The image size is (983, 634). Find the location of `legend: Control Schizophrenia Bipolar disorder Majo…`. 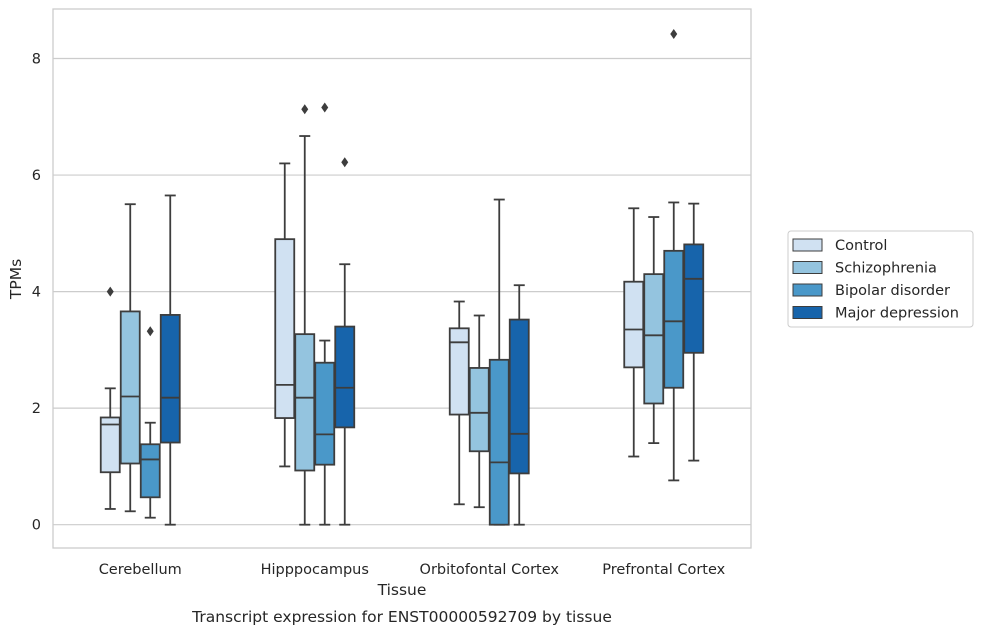

legend: Control Schizophrenia Bipolar disorder Majo… is located at coordinates (880, 279).